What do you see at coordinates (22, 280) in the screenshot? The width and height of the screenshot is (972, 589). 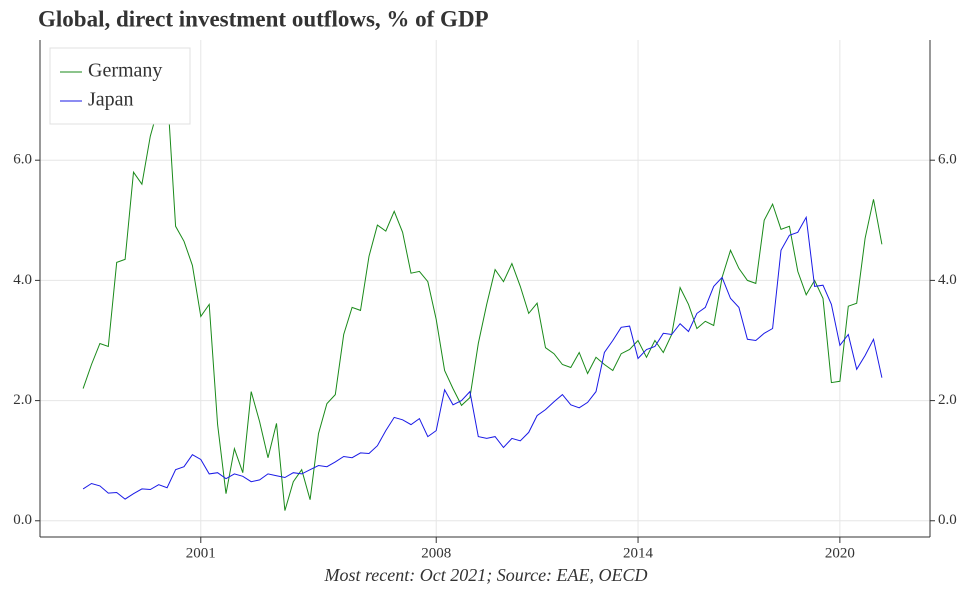 I see `y-tick-label: 4.0` at bounding box center [22, 280].